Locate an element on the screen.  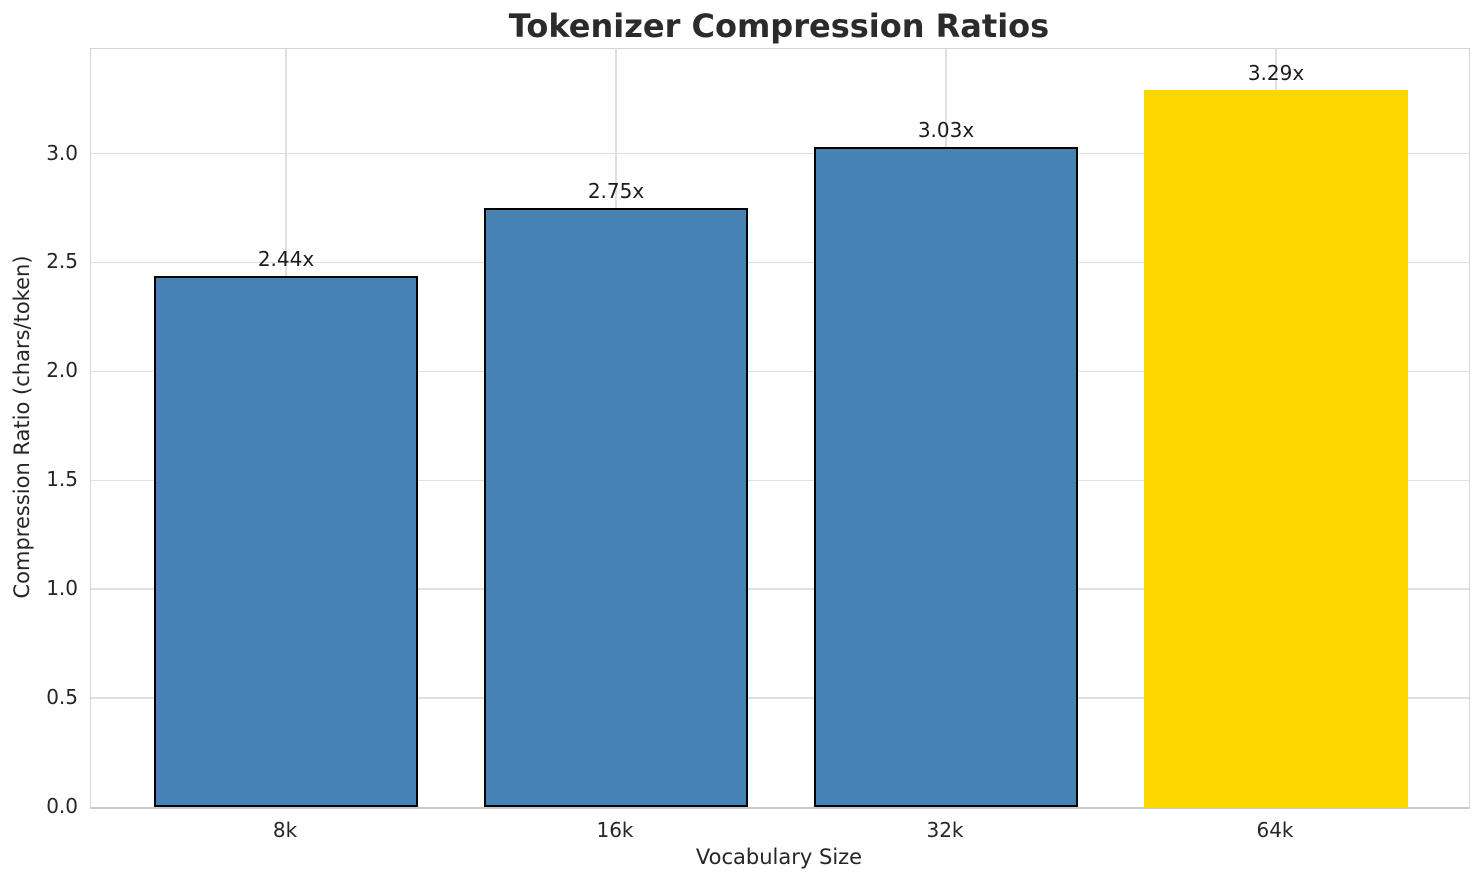
x-tick-label: 32k is located at coordinates (945, 830).